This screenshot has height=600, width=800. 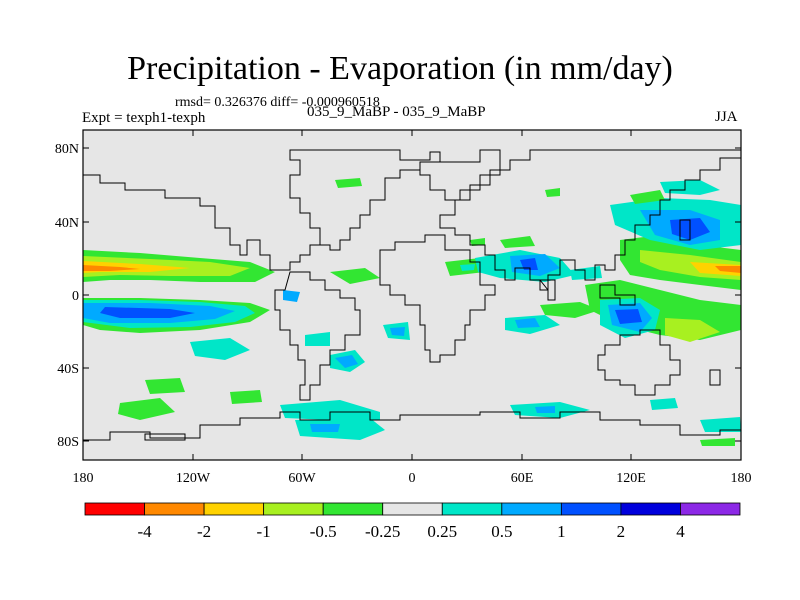 What do you see at coordinates (411, 531) in the screenshot?
I see `colorbar-labels: -4 -2 -1 -0.5 -0.25 0.25 0.5 1 2 4` at bounding box center [411, 531].